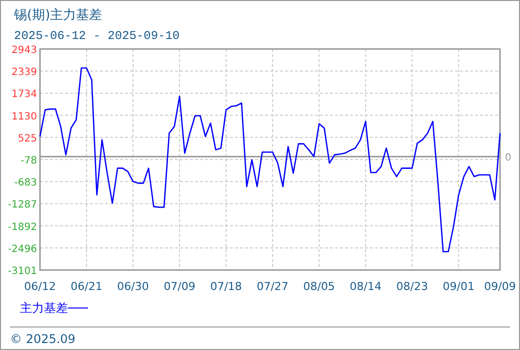 The image size is (520, 350). What do you see at coordinates (24, 50) in the screenshot?
I see `y-tick-label: 2943` at bounding box center [24, 50].